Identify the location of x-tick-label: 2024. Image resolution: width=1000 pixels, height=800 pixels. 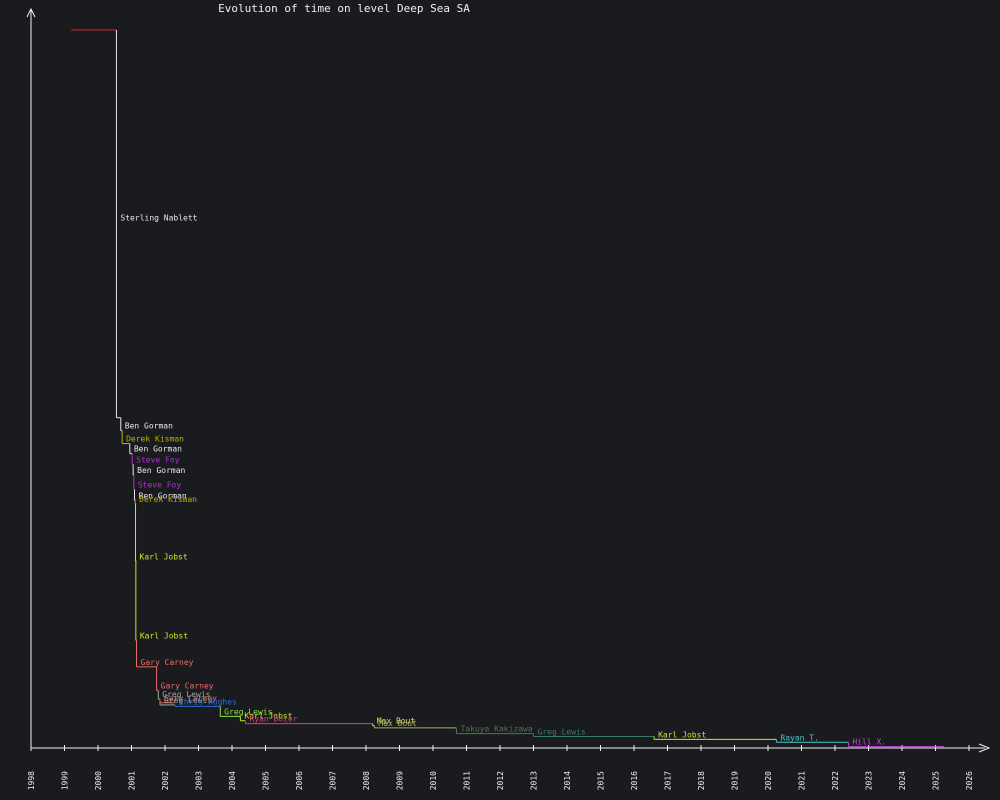
(902, 780).